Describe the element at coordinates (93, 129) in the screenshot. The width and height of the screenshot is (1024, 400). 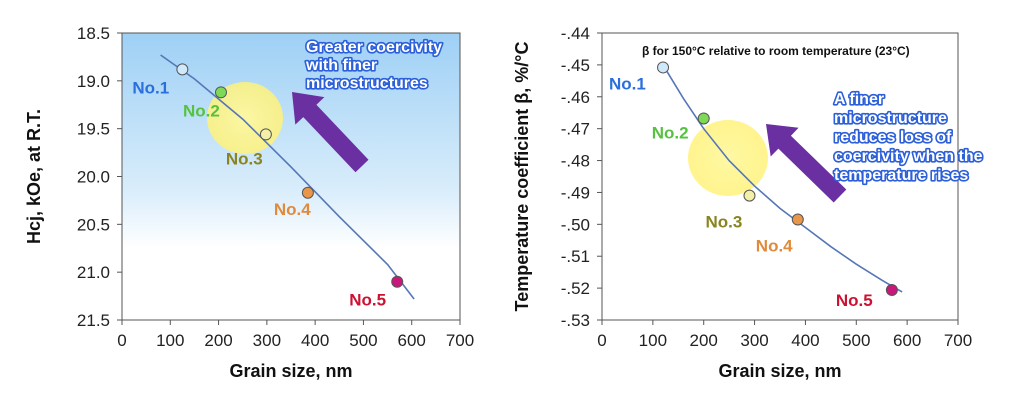
I see `y-tick-label: 19.5` at that location.